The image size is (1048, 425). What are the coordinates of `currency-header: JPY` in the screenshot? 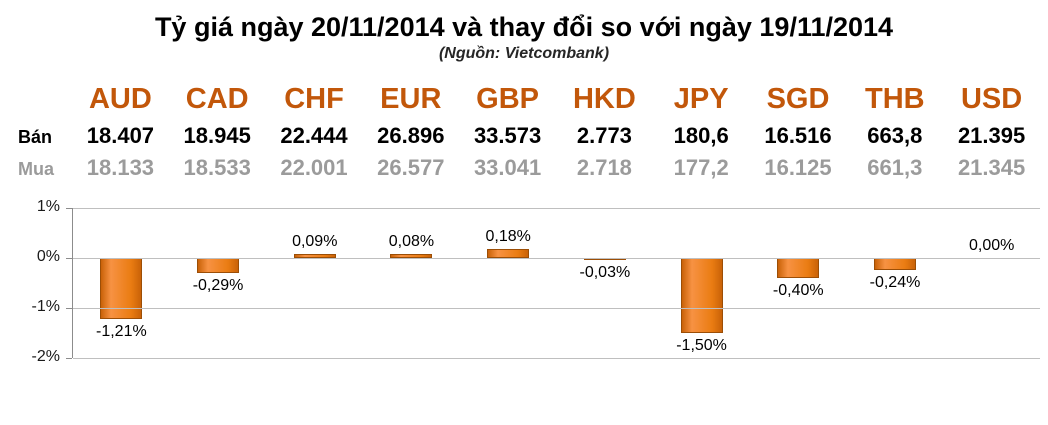 It's located at (701, 99).